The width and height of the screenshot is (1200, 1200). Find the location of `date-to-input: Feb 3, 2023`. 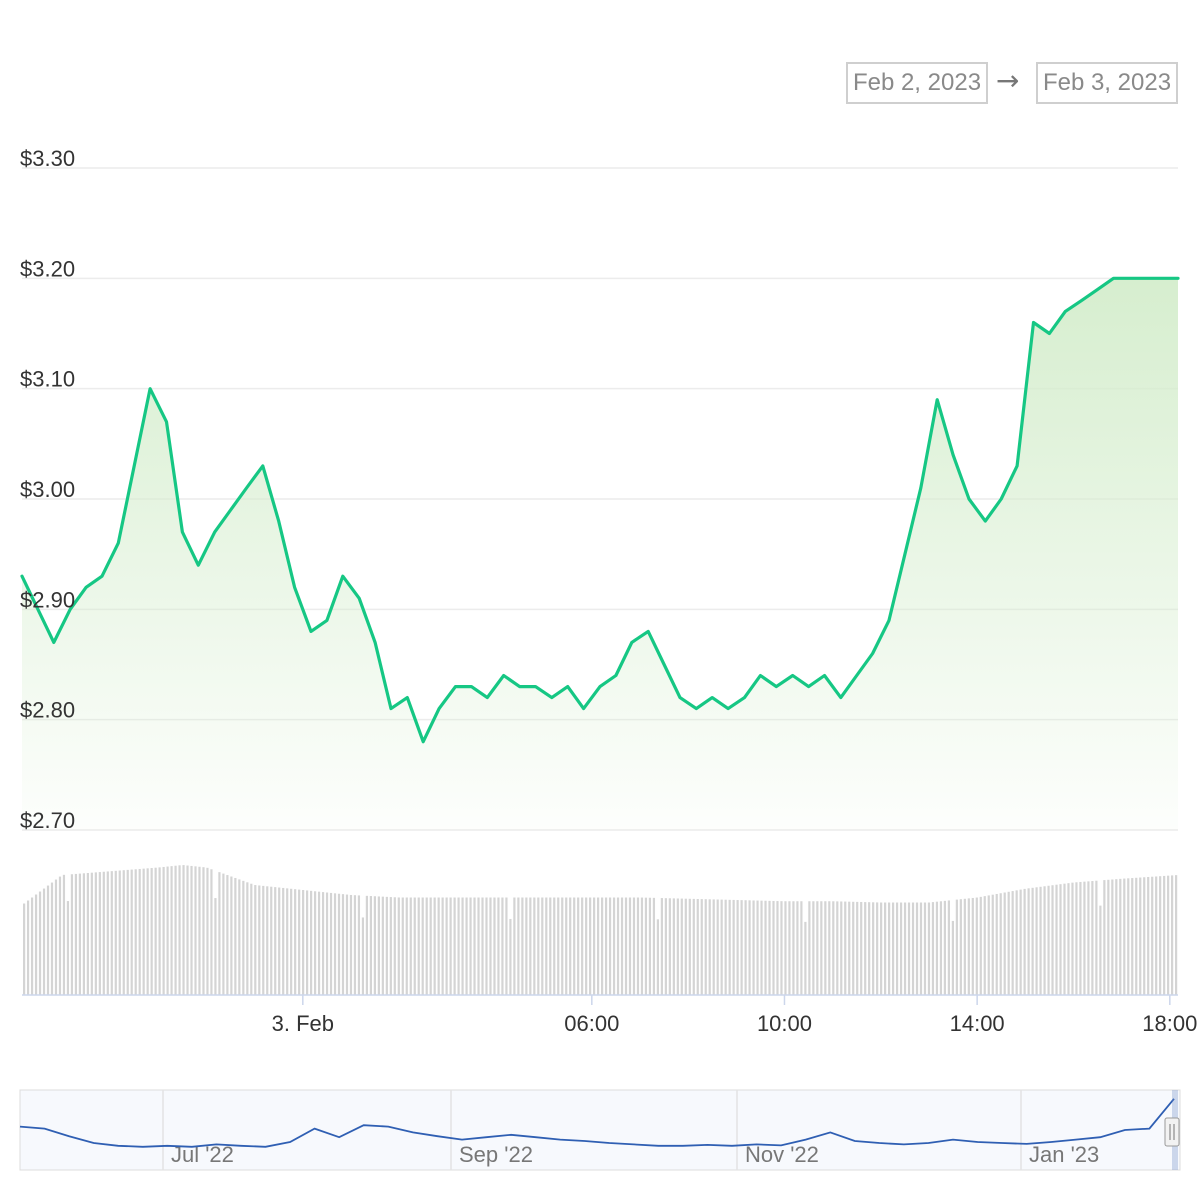

date-to-input: Feb 3, 2023 is located at coordinates (1107, 83).